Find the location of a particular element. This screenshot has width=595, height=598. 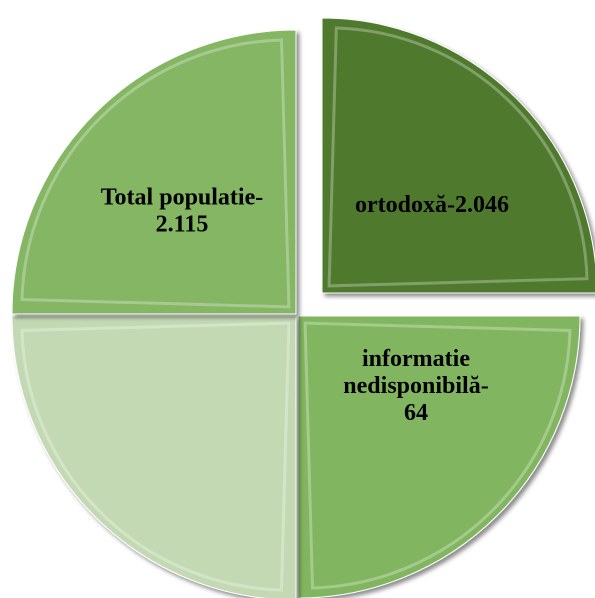

slice-label-line: ortodoxă-2.046 is located at coordinates (432, 205).